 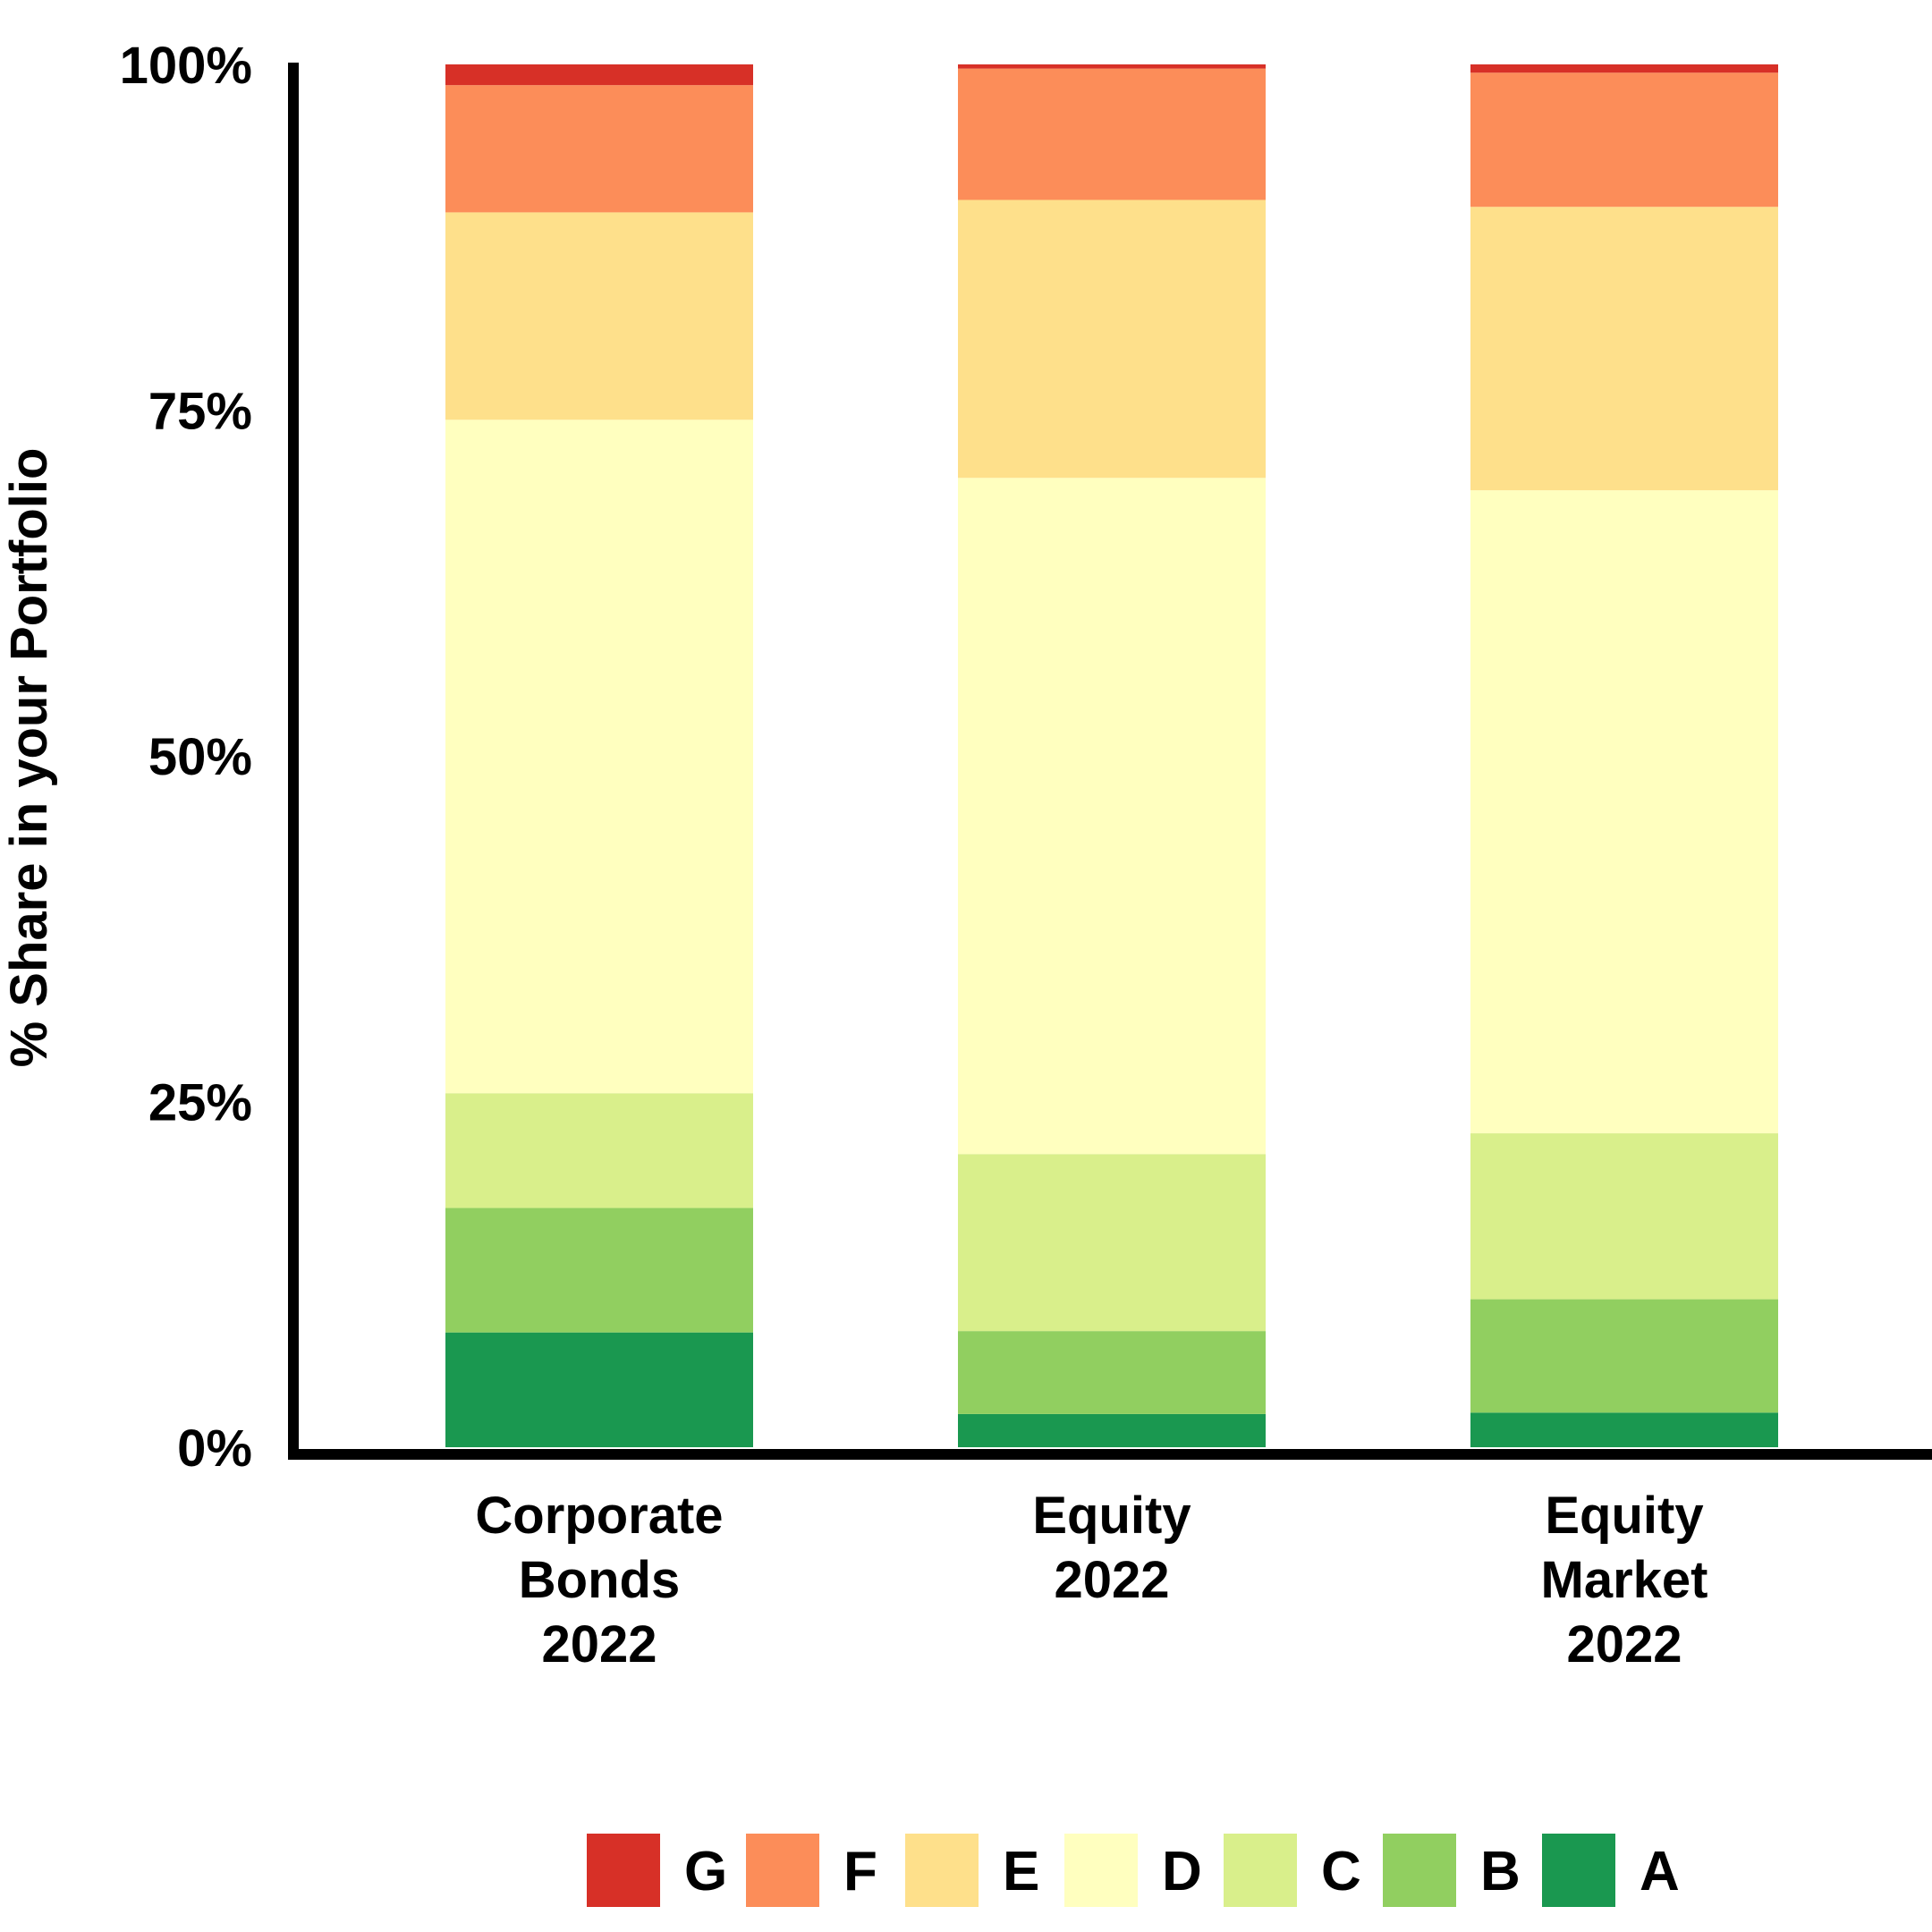 I want to click on legend-swatch-c, so click(x=1260, y=1870).